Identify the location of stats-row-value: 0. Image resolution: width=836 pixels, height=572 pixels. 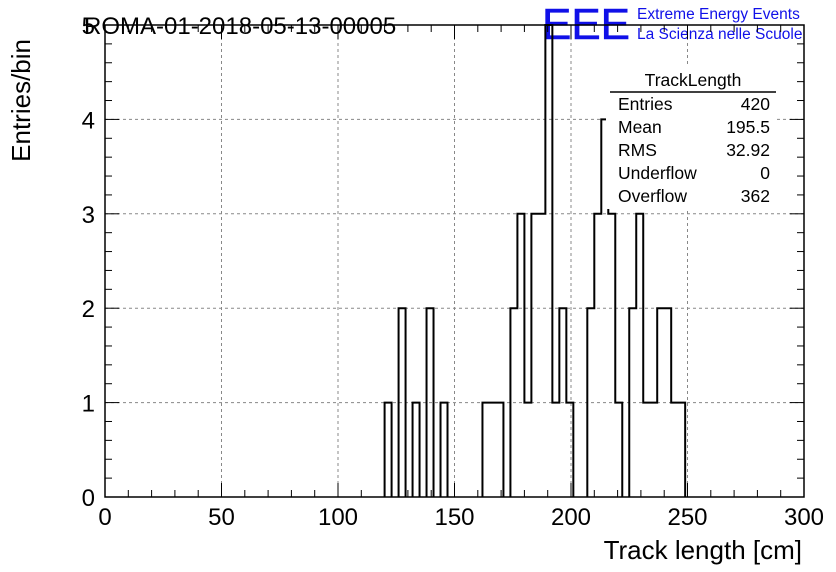
(765, 173).